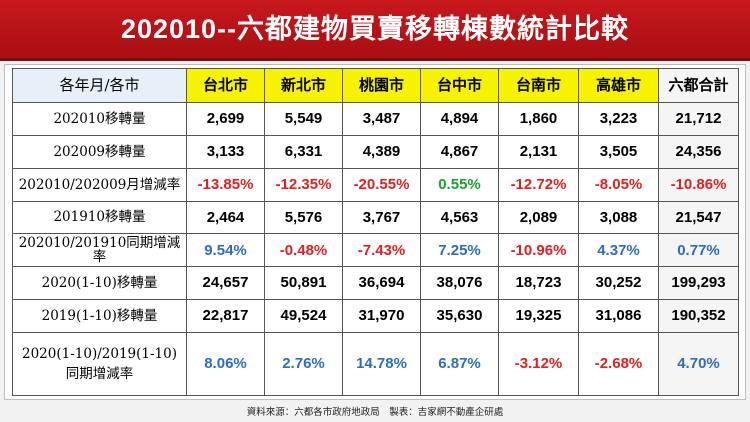  I want to click on table-cell-total: 21,547, so click(698, 217).